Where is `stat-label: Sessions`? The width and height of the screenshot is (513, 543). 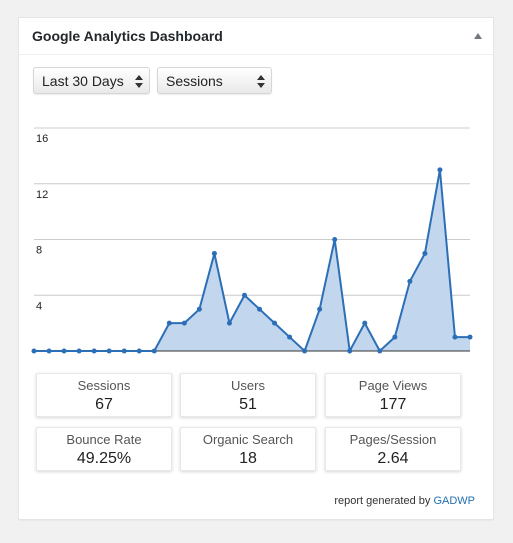
stat-label: Sessions is located at coordinates (104, 385).